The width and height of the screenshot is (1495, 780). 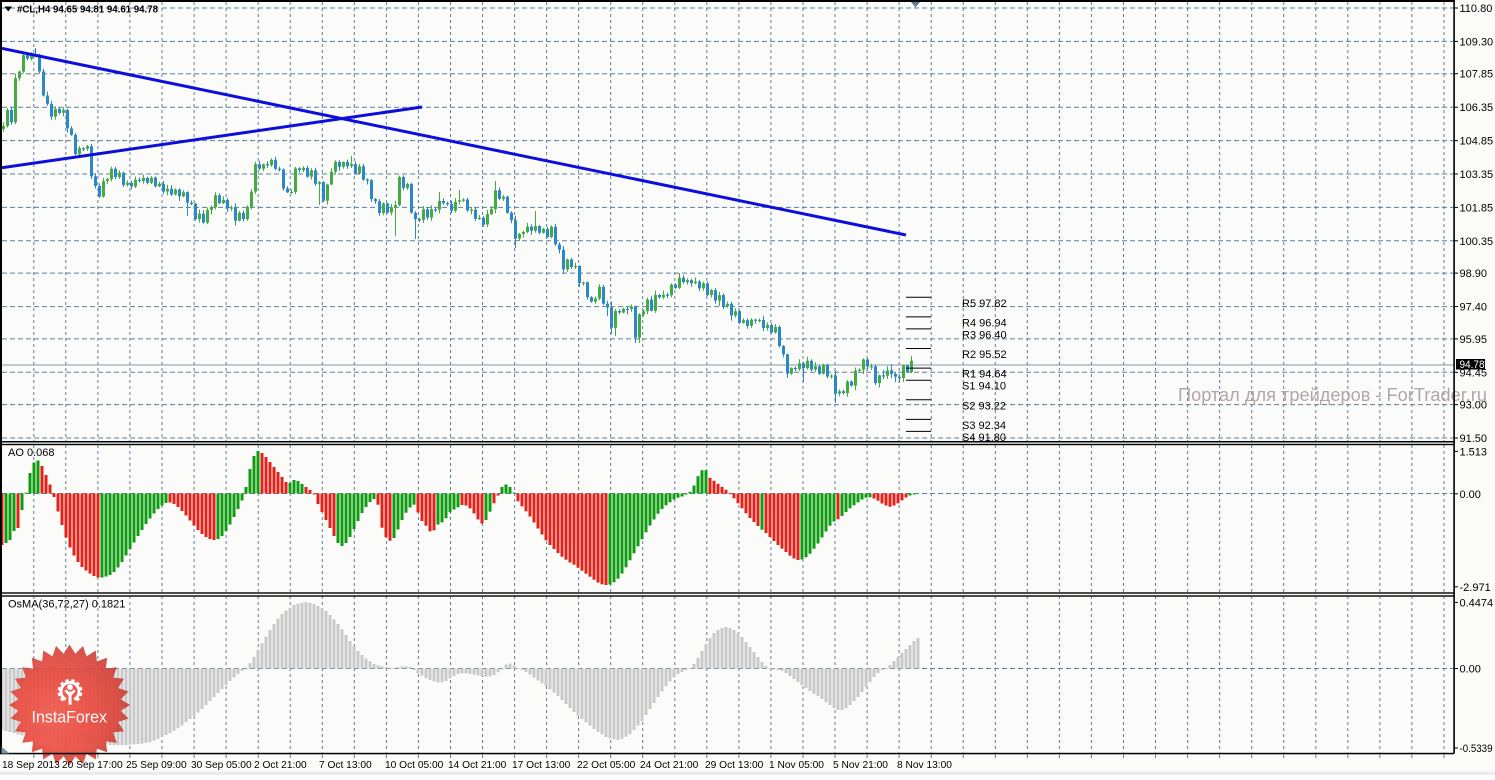 I want to click on svg-text:Портал для трейдеров - ForTrad: Портал для трейдеров - ForTrader.ru, so click(x=1332, y=395).